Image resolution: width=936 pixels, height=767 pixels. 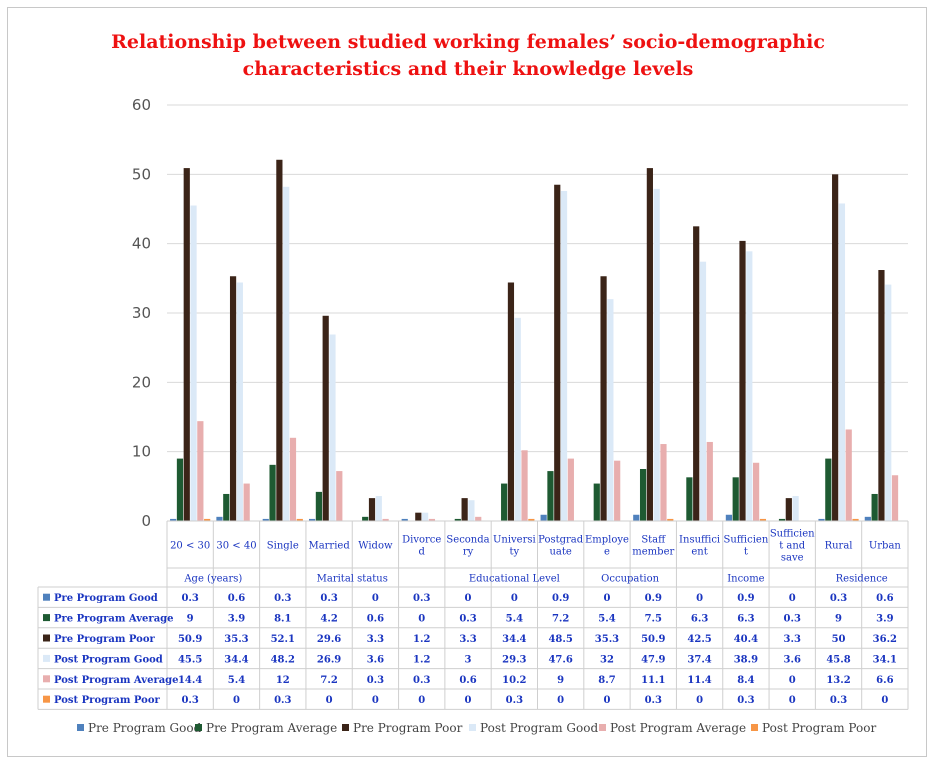 What do you see at coordinates (421, 540) in the screenshot?
I see `category-label: Divorce` at bounding box center [421, 540].